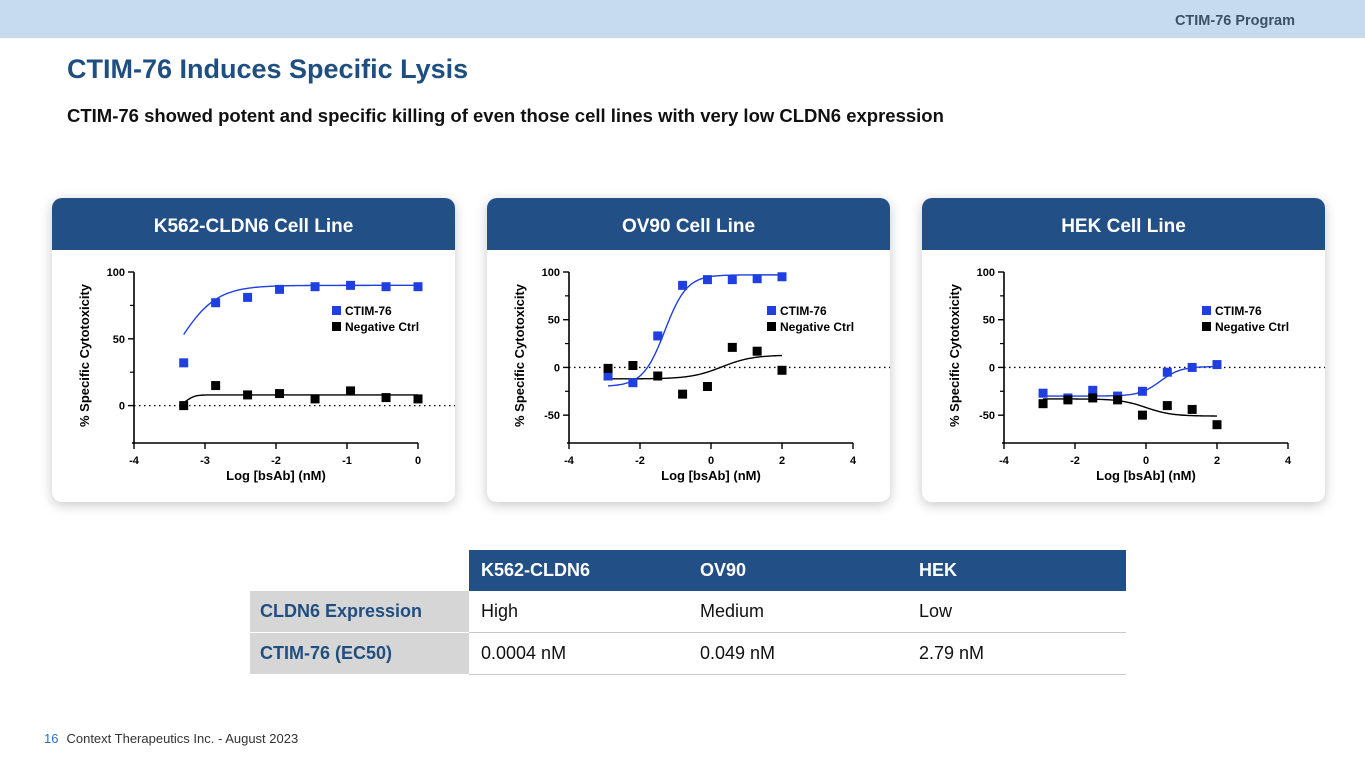 This screenshot has height=768, width=1365. What do you see at coordinates (1016, 653) in the screenshot?
I see `table-cell: 2.79 nM` at bounding box center [1016, 653].